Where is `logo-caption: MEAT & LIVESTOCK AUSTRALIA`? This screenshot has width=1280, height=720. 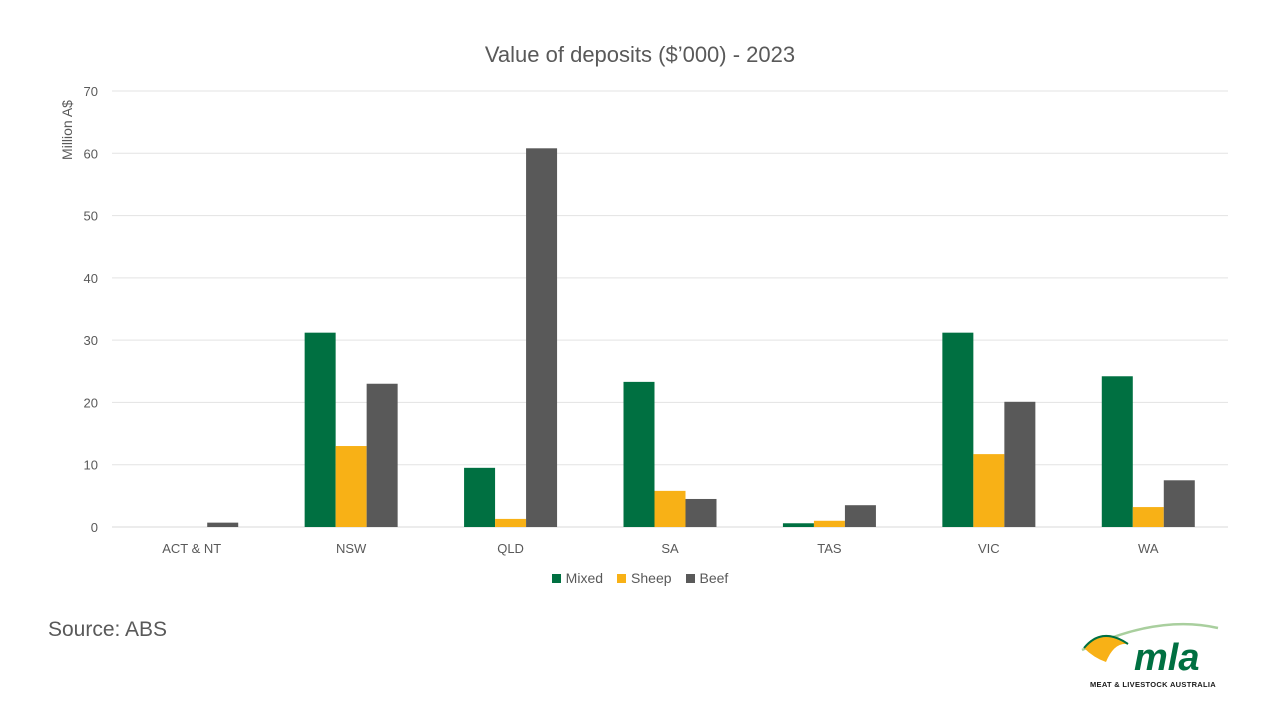 logo-caption: MEAT & LIVESTOCK AUSTRALIA is located at coordinates (1153, 684).